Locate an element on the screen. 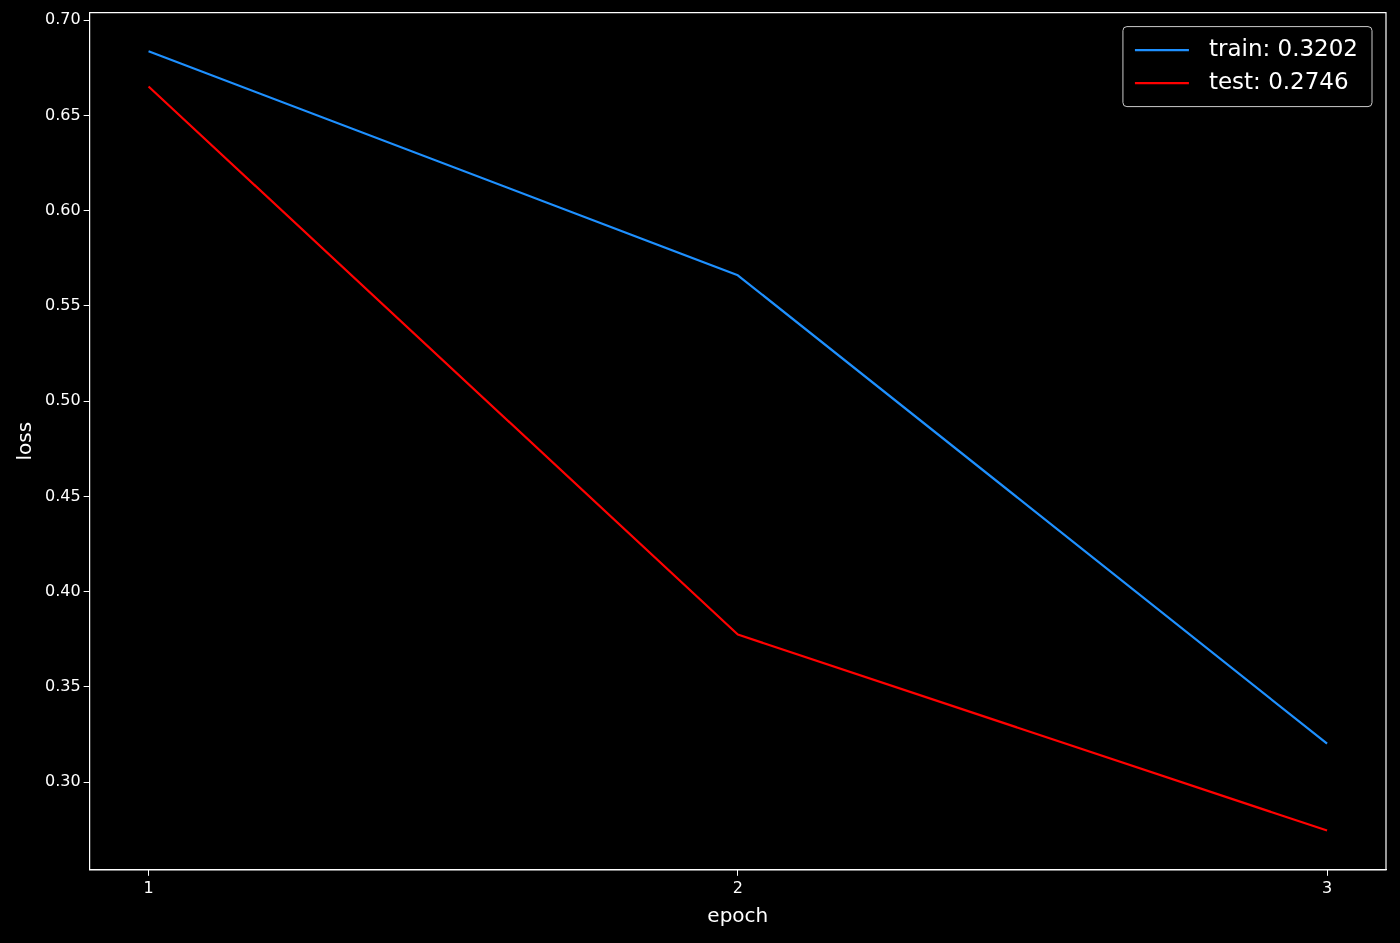 This screenshot has height=943, width=1400. legend-label: test: 0.2746 is located at coordinates (1278, 81).